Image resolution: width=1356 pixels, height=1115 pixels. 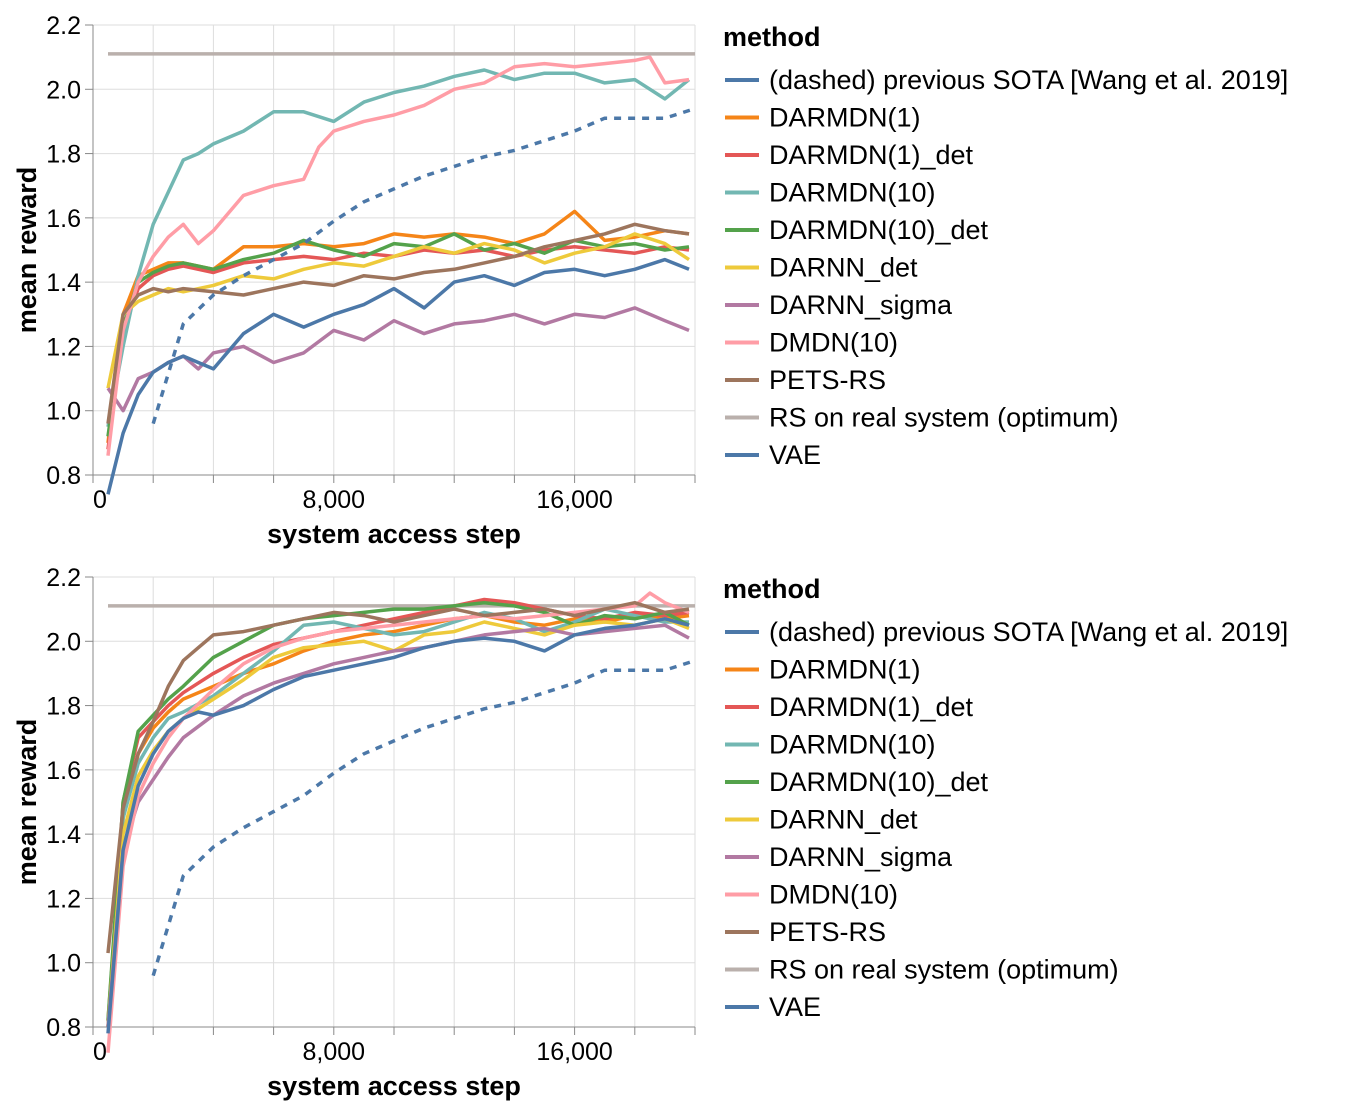 I want to click on series-line-darmdn-1-det, so click(x=398, y=347).